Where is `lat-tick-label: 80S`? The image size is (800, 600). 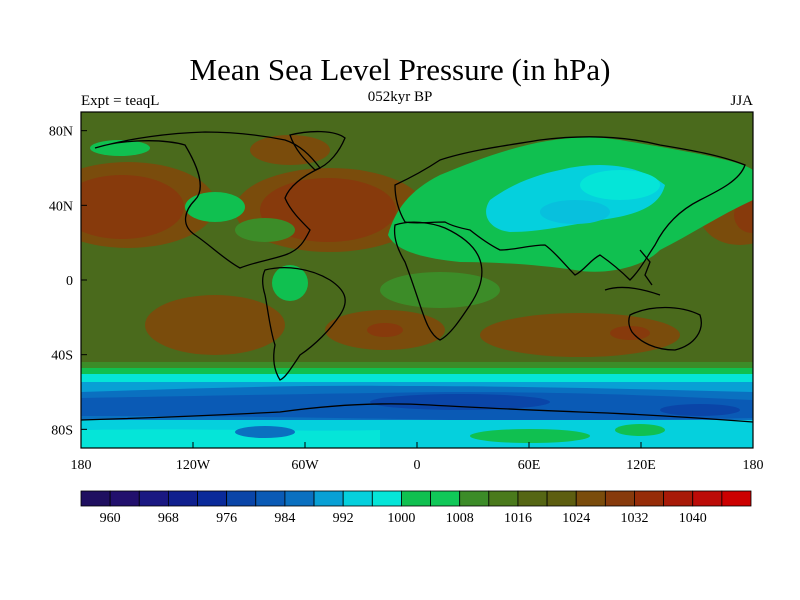
lat-tick-label: 80S is located at coordinates (62, 430).